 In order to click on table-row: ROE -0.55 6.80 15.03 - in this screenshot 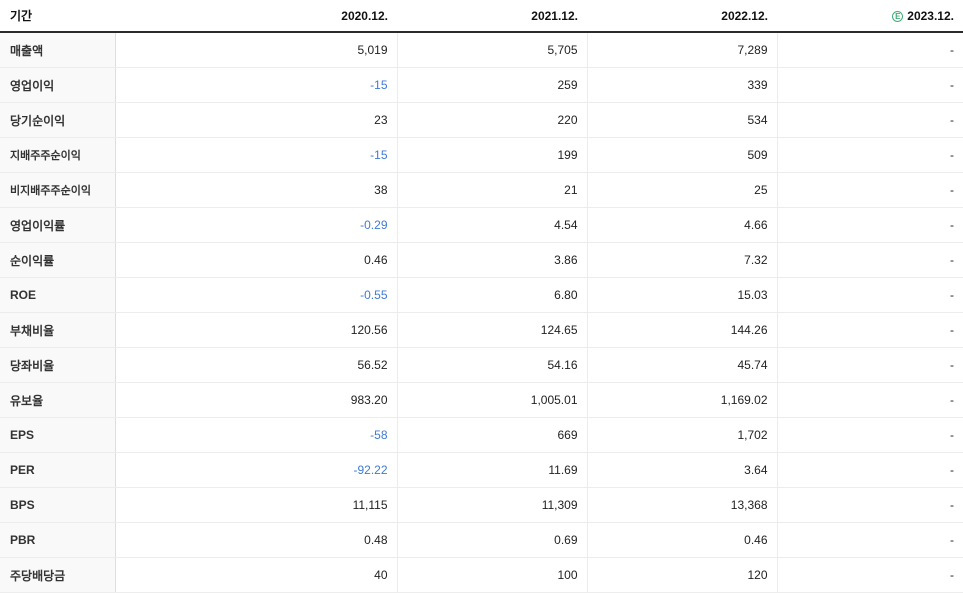, I will do `click(481, 295)`.